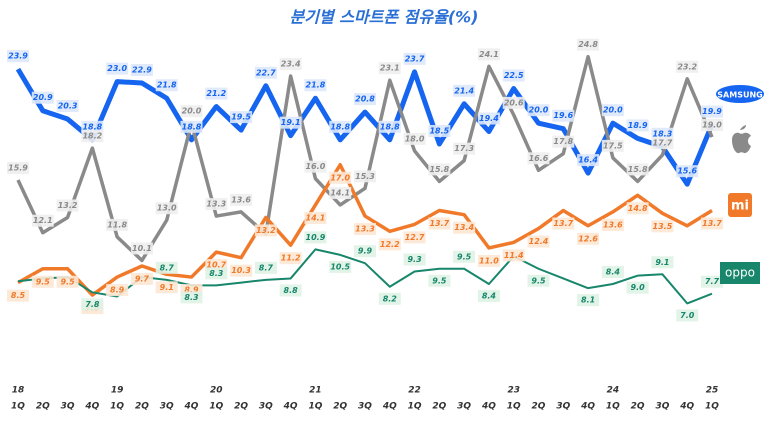 The image size is (768, 430). I want to click on value-label: 23.7, so click(415, 58).